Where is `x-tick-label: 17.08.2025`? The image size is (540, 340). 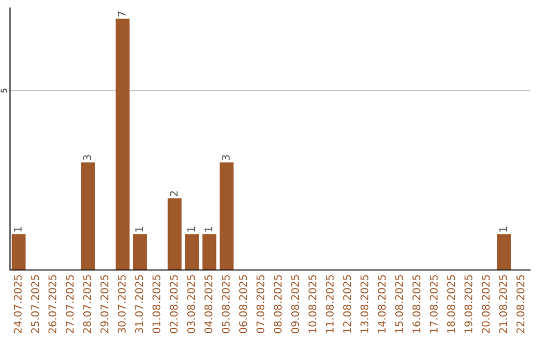 x-tick-label: 17.08.2025 is located at coordinates (434, 304).